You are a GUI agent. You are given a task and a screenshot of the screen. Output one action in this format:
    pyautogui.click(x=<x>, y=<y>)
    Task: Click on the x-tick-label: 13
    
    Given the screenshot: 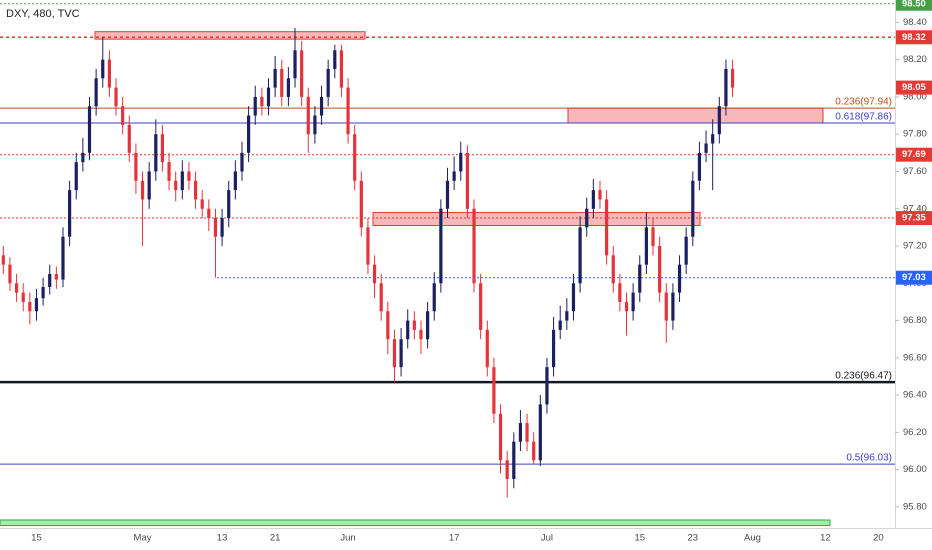 What is the action you would take?
    pyautogui.click(x=222, y=538)
    